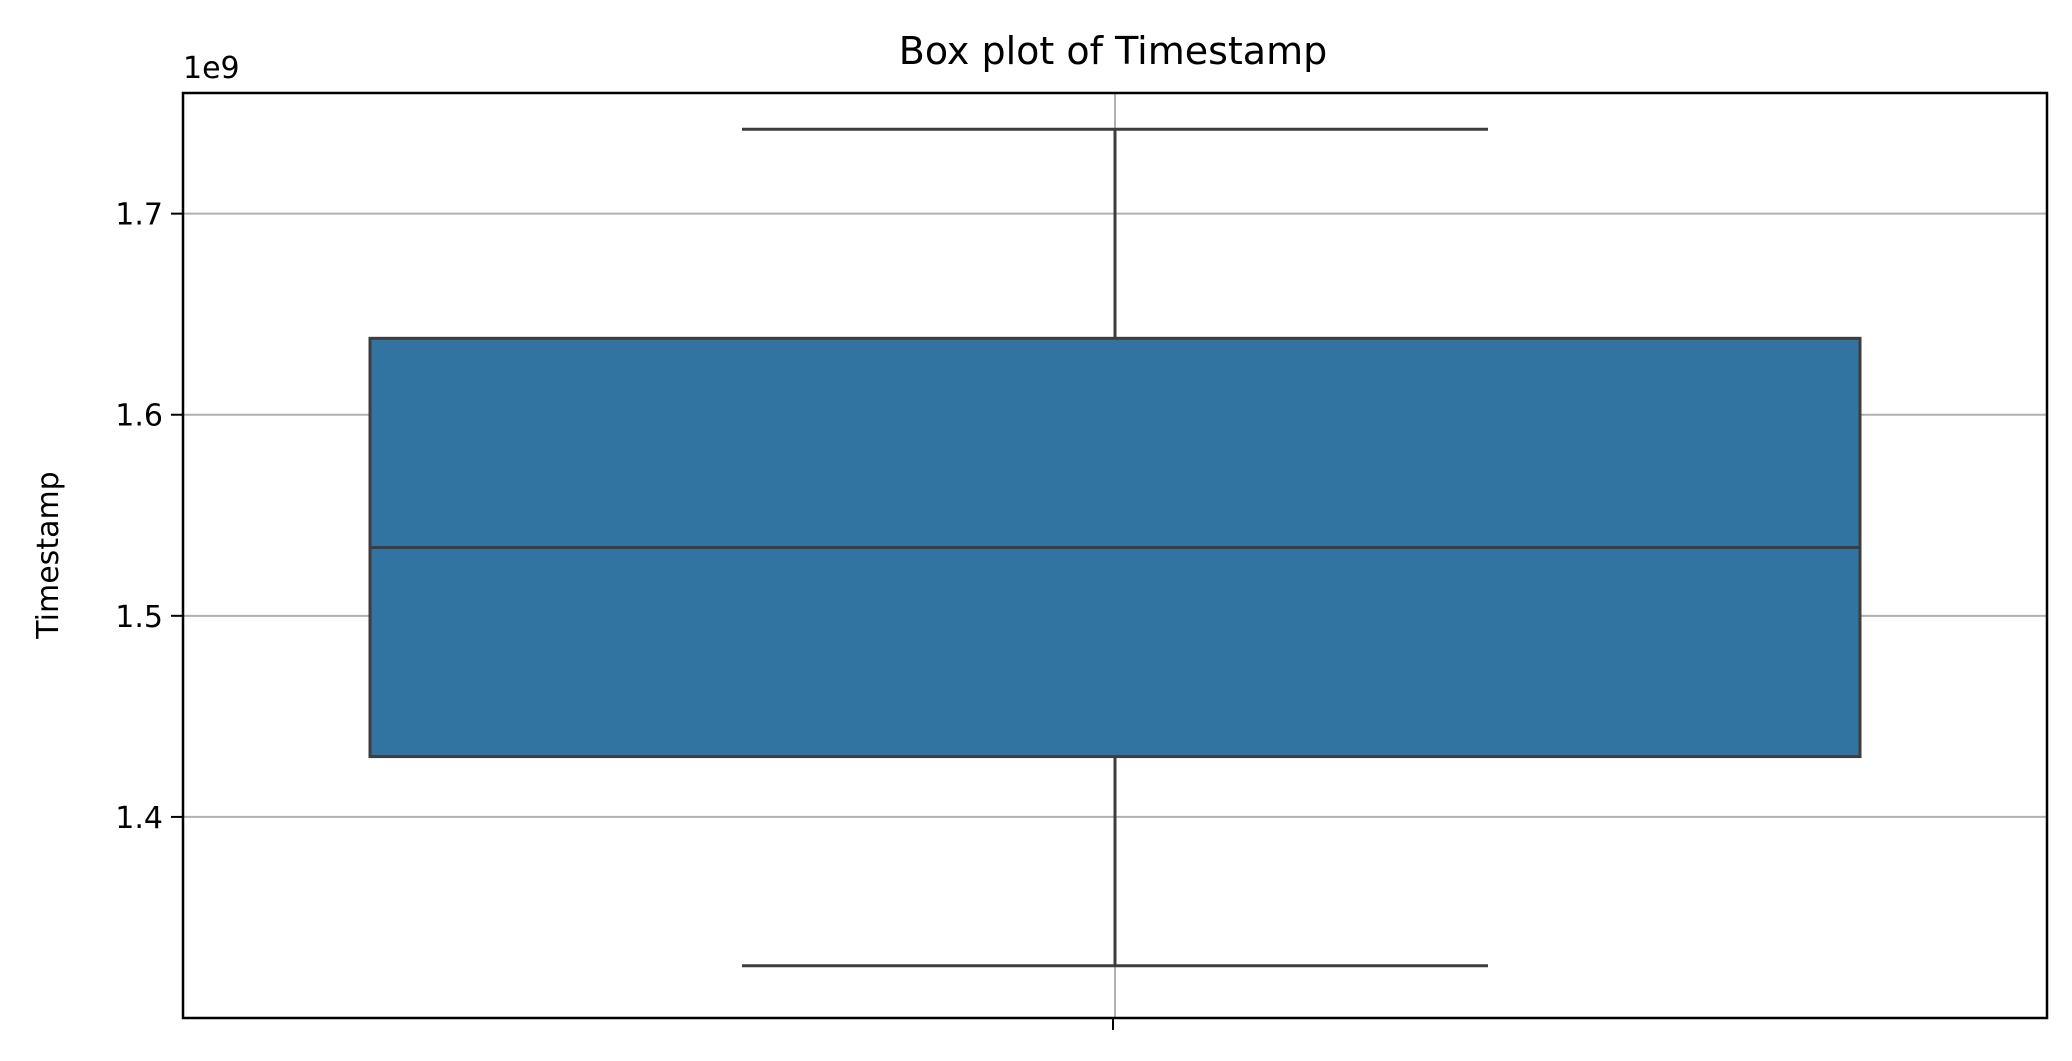 The width and height of the screenshot is (2072, 1061). Describe the element at coordinates (149, 517) in the screenshot. I see `y-axis-ticks: 1.4 1.5 1.6 1.7` at that location.